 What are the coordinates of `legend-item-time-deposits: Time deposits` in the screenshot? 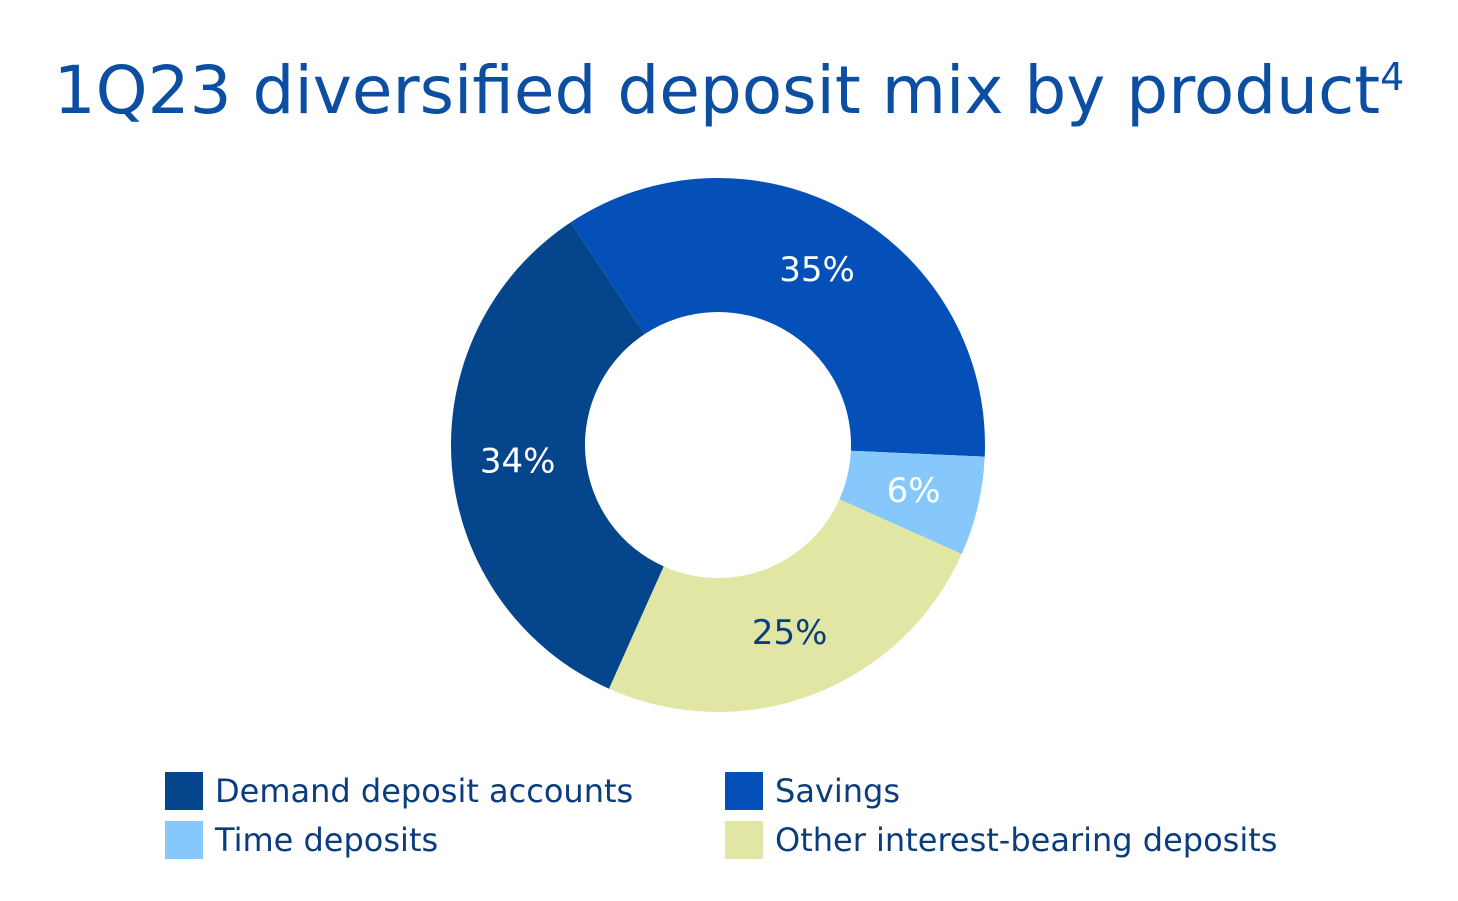 It's located at (301, 840).